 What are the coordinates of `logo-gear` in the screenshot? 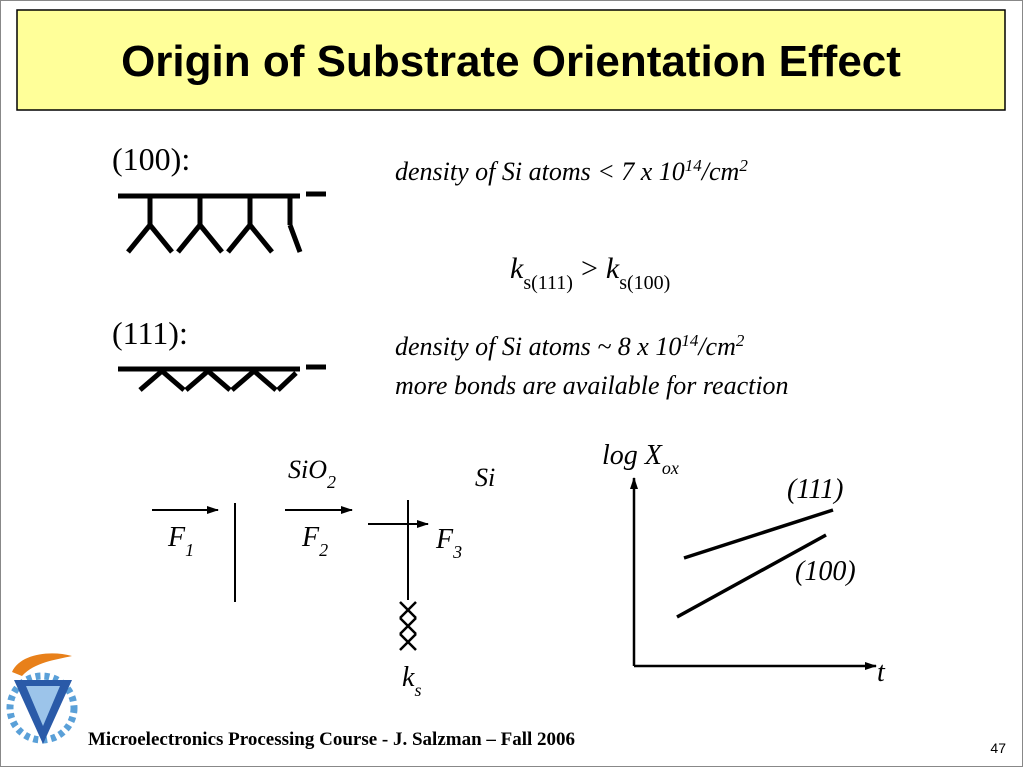 It's located at (42, 708).